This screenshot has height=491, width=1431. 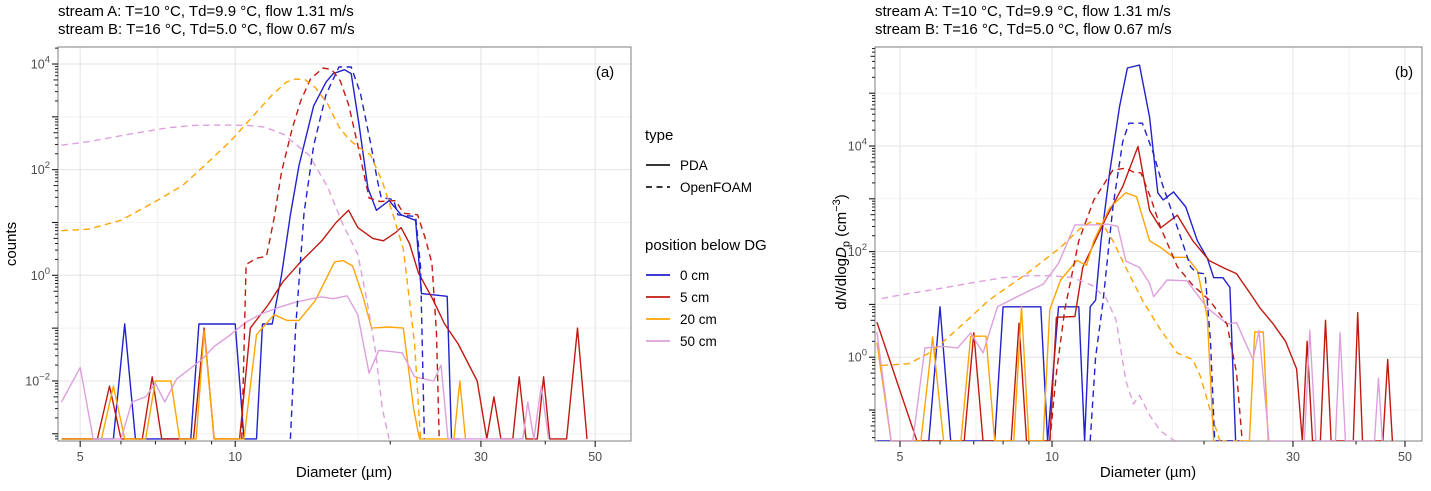 What do you see at coordinates (698, 319) in the screenshot?
I see `legend-item-label: 20 cm` at bounding box center [698, 319].